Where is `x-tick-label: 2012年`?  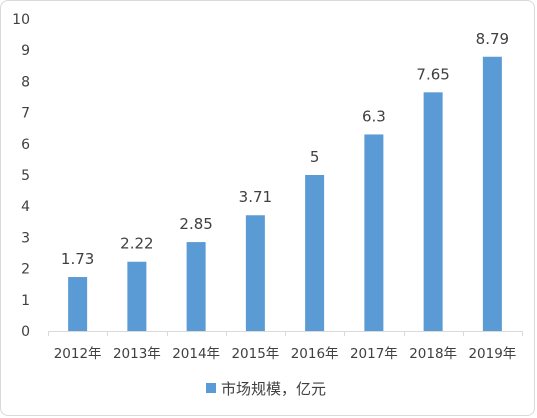
x-tick-label: 2012年 is located at coordinates (78, 354).